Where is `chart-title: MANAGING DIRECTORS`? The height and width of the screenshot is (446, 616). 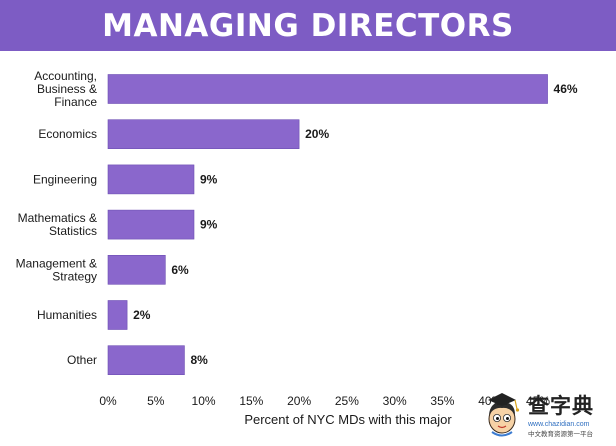
chart-title: MANAGING DIRECTORS is located at coordinates (308, 25).